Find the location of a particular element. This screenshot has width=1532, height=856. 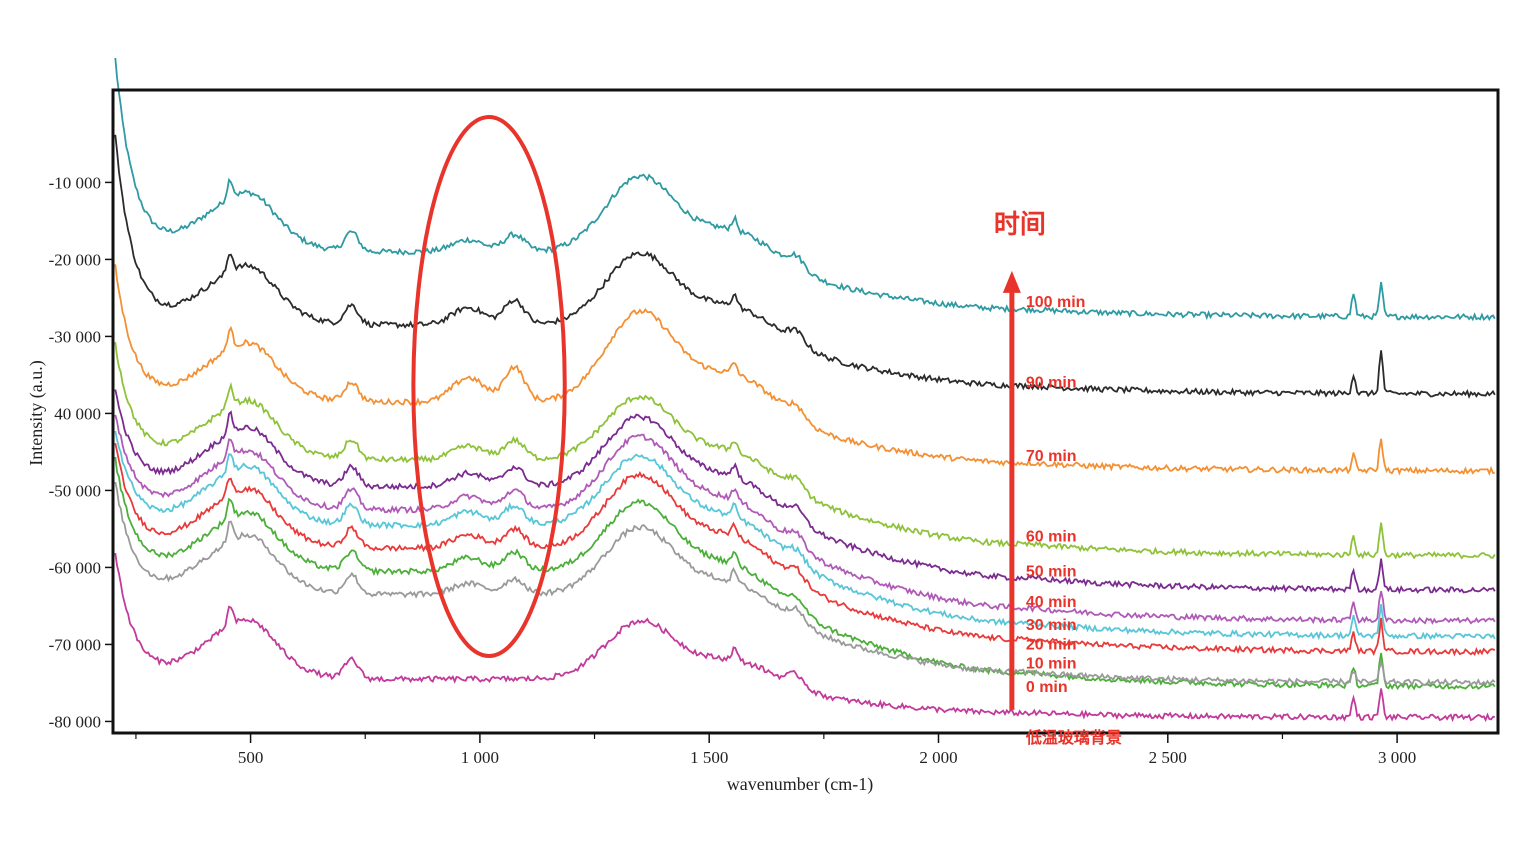

x-axis-title: wavenumber (cm-1) is located at coordinates (800, 784).